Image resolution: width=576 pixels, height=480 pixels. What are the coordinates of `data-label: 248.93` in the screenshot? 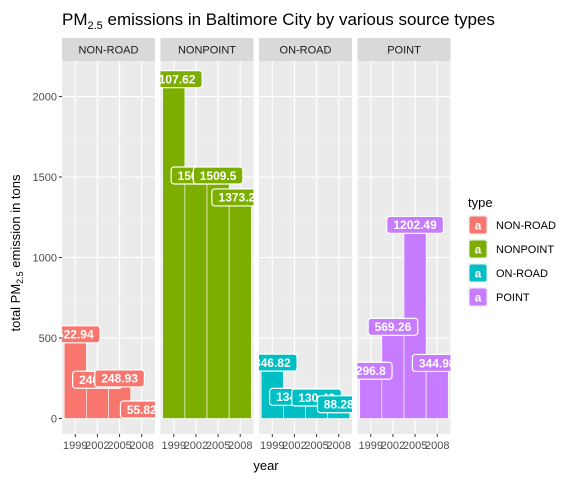 It's located at (119, 379).